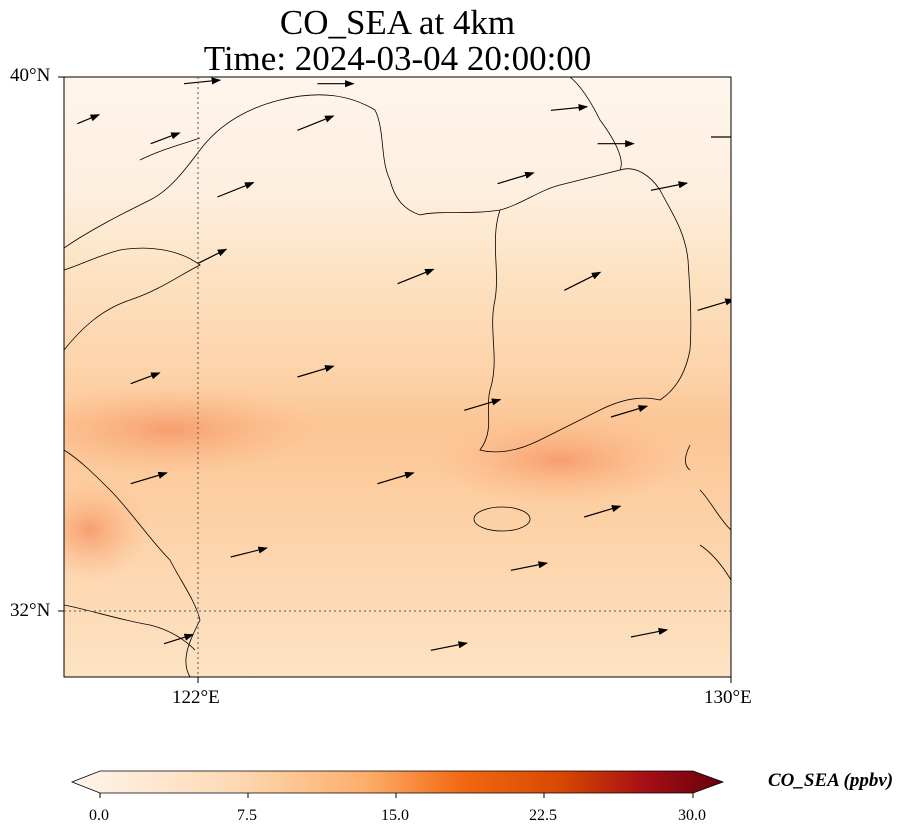  Describe the element at coordinates (99, 815) in the screenshot. I see `colorbar-tick-label: 0.0` at that location.